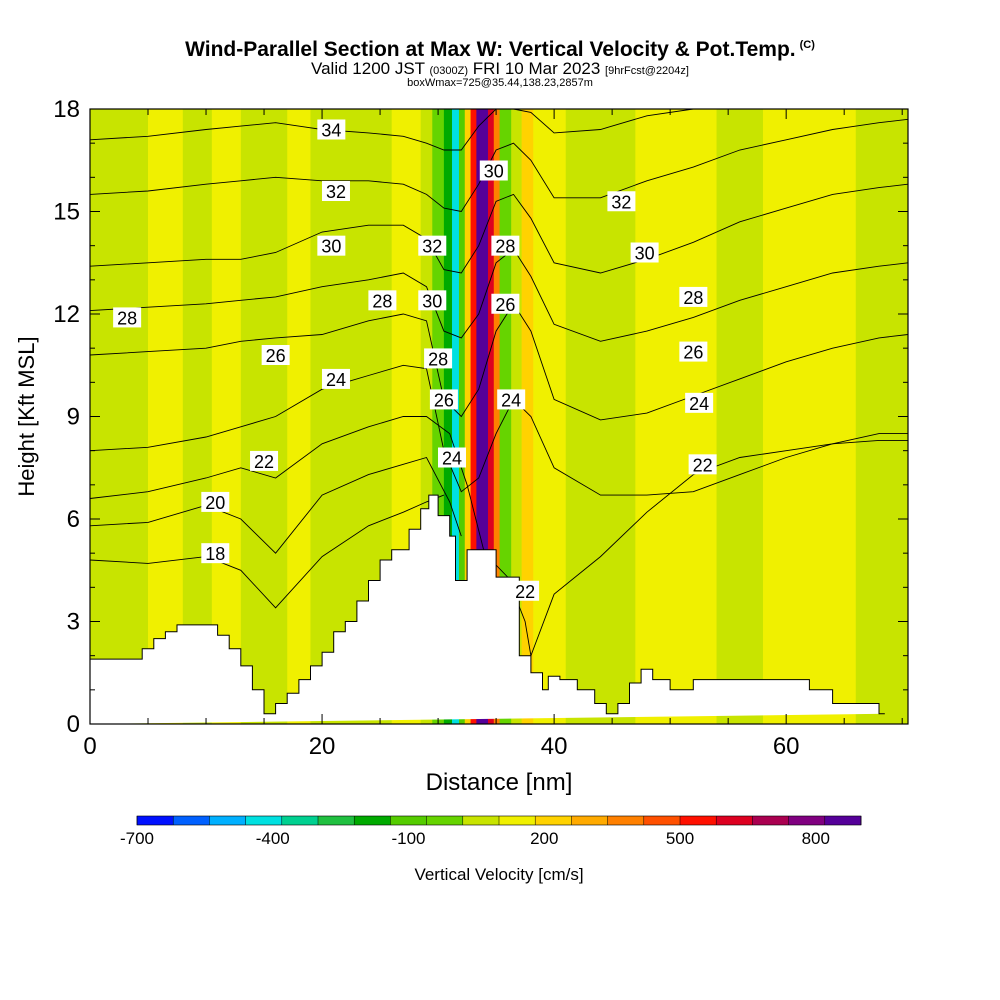 The height and width of the screenshot is (1000, 1000). Describe the element at coordinates (544, 838) in the screenshot. I see `colorbar-tick-label: 200` at that location.